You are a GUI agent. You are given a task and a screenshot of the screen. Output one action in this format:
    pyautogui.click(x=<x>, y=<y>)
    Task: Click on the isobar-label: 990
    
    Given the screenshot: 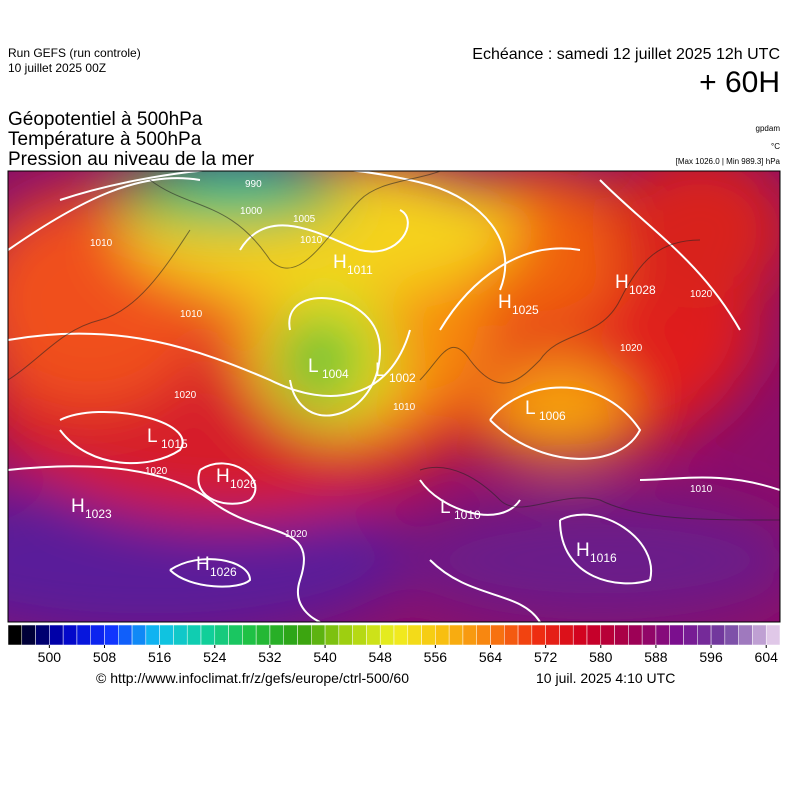 What is the action you would take?
    pyautogui.click(x=253, y=184)
    